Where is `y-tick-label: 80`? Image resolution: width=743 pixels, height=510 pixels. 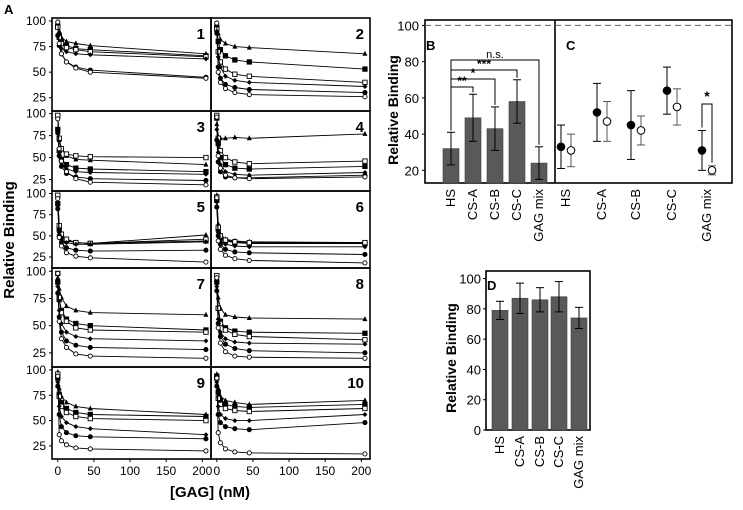 y-tick-label: 80 is located at coordinates (412, 62).